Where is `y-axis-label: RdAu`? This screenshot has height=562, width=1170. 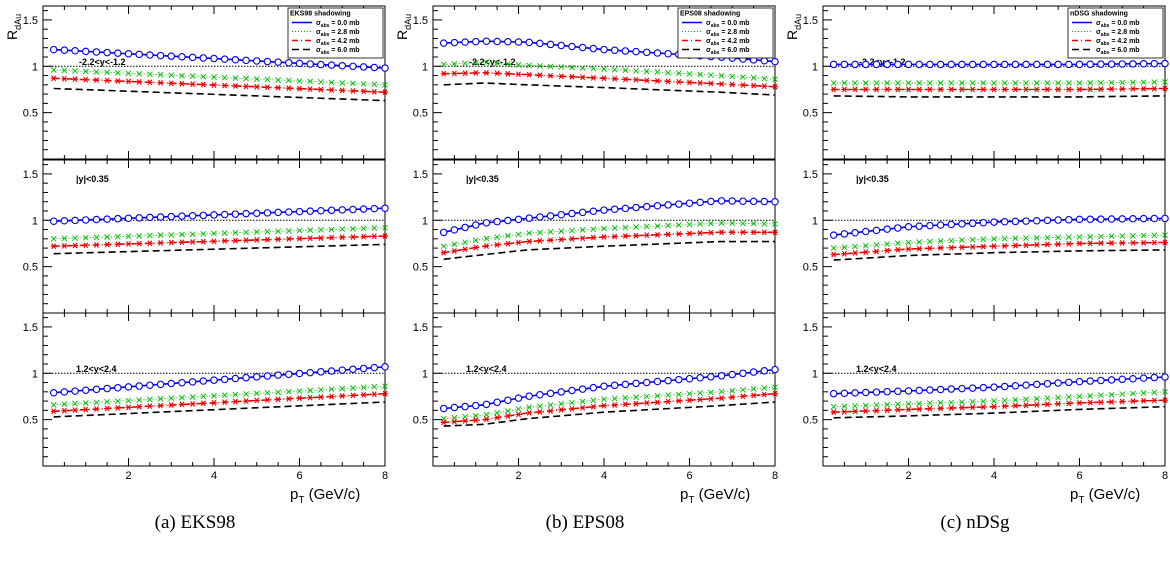
y-axis-label: RdAu is located at coordinates (13, 27).